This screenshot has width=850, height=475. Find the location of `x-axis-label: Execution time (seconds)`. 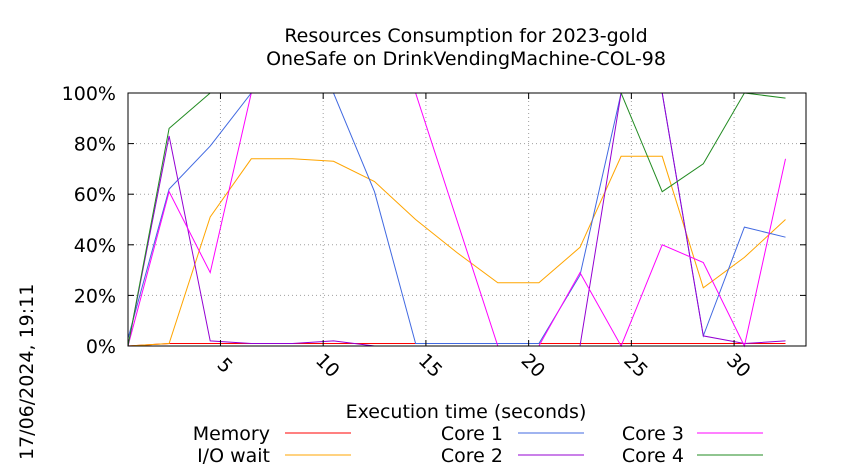

x-axis-label: Execution time (seconds) is located at coordinates (466, 412).